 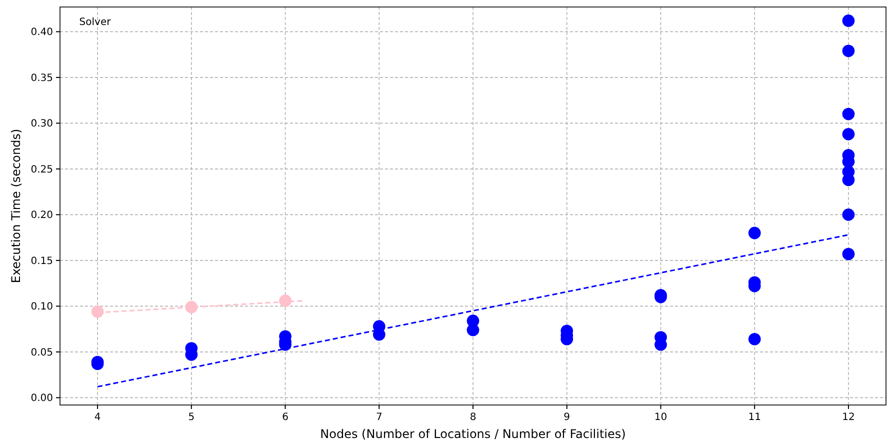 I want to click on x-tick-label: 4, so click(x=97, y=417).